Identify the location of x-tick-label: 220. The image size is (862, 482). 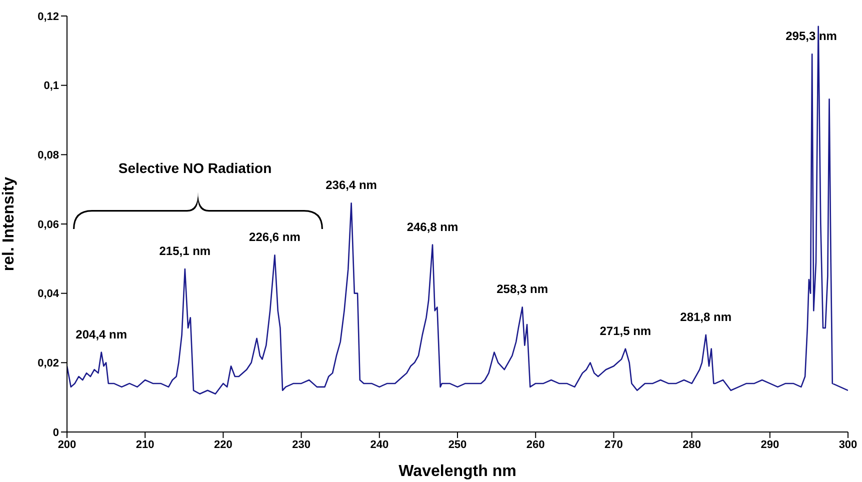
(223, 444).